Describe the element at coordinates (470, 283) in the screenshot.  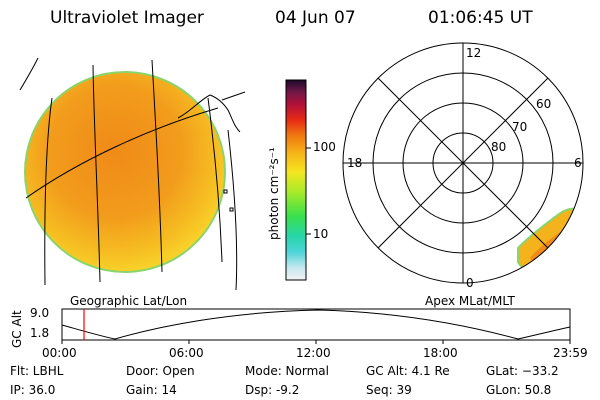
I see `mlt-label-0: 0` at that location.